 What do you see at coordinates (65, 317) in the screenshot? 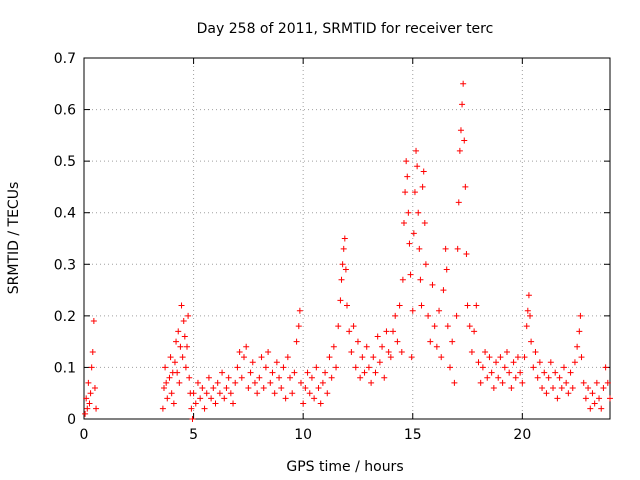
I see `y-tick-label: 0.2` at bounding box center [65, 317].